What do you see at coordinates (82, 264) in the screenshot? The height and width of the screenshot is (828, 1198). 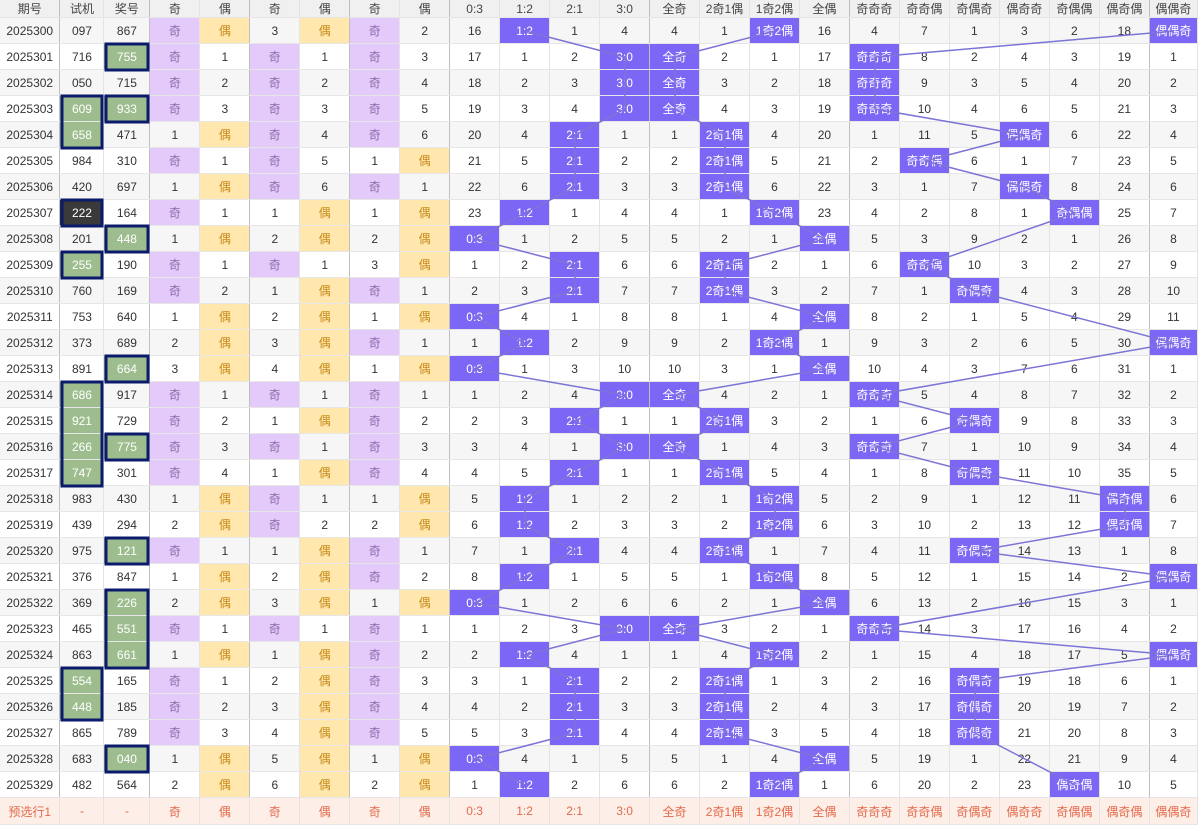 I see `trial-number: 255` at bounding box center [82, 264].